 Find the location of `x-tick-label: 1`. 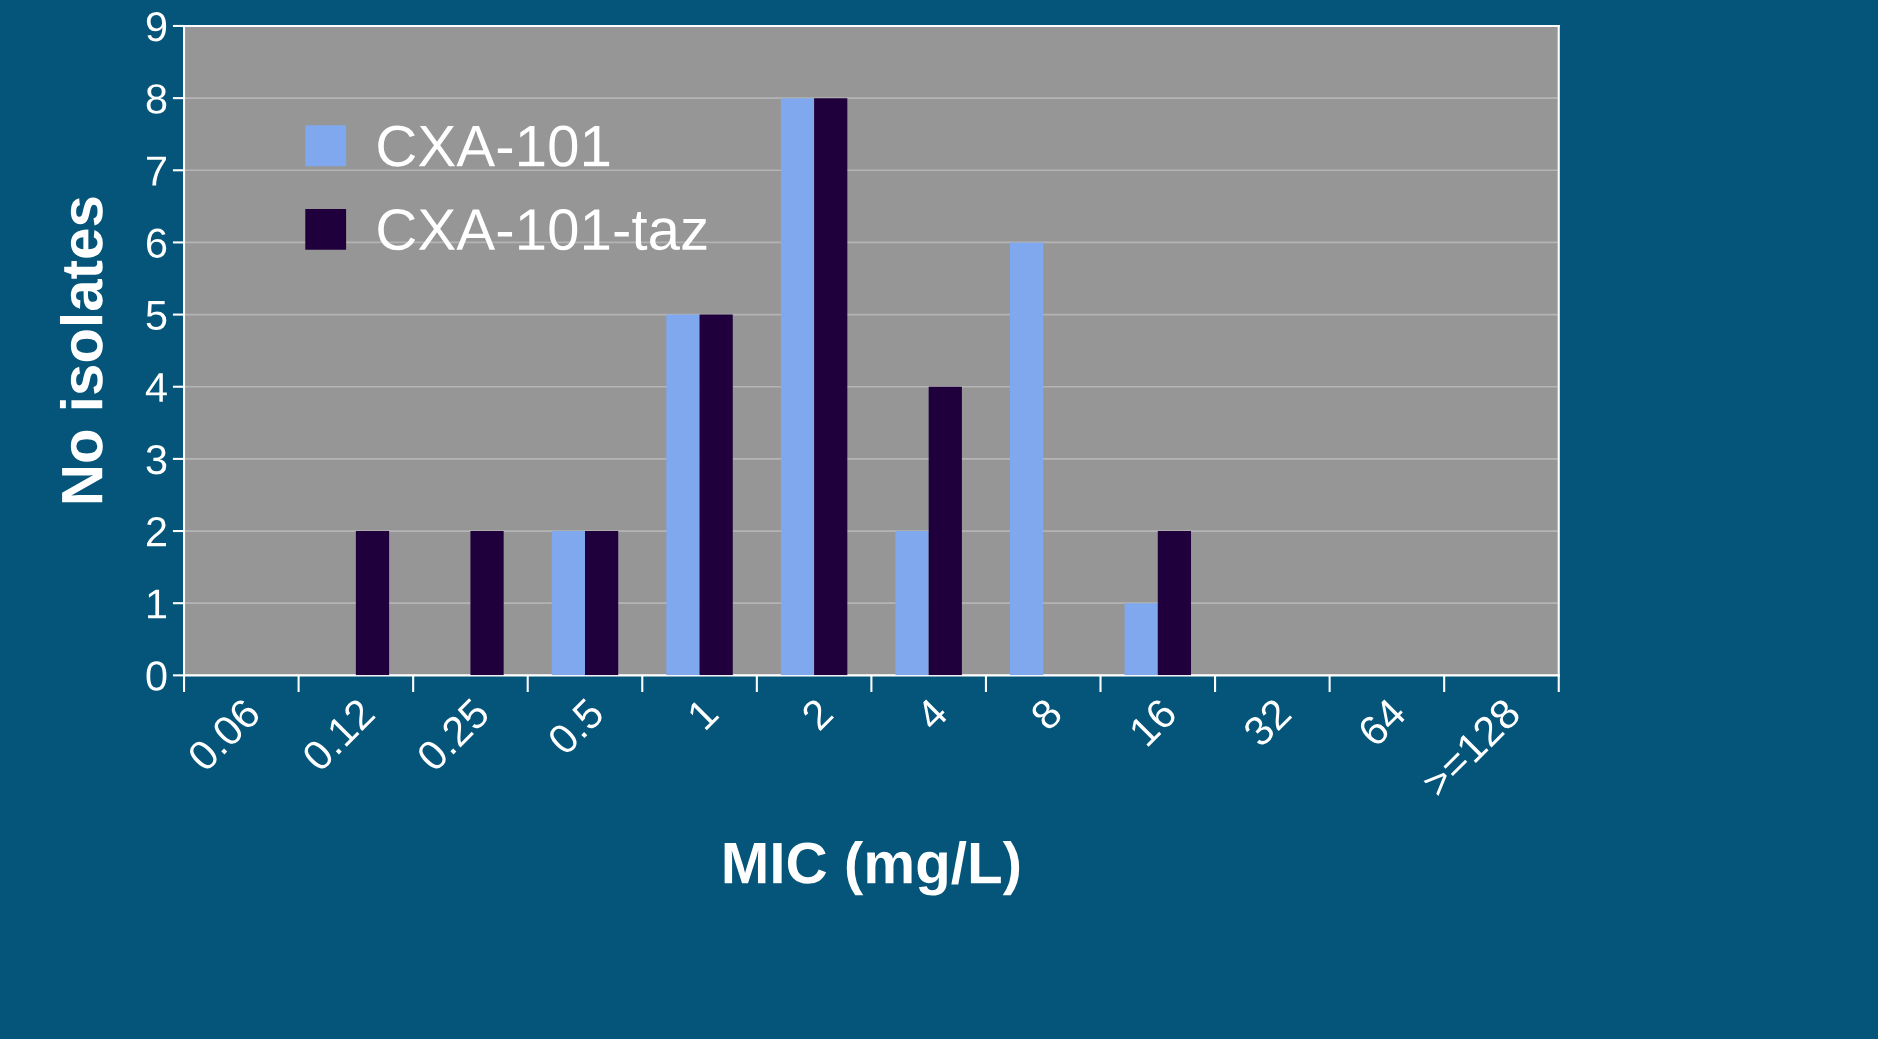

x-tick-label: 1 is located at coordinates (703, 714).